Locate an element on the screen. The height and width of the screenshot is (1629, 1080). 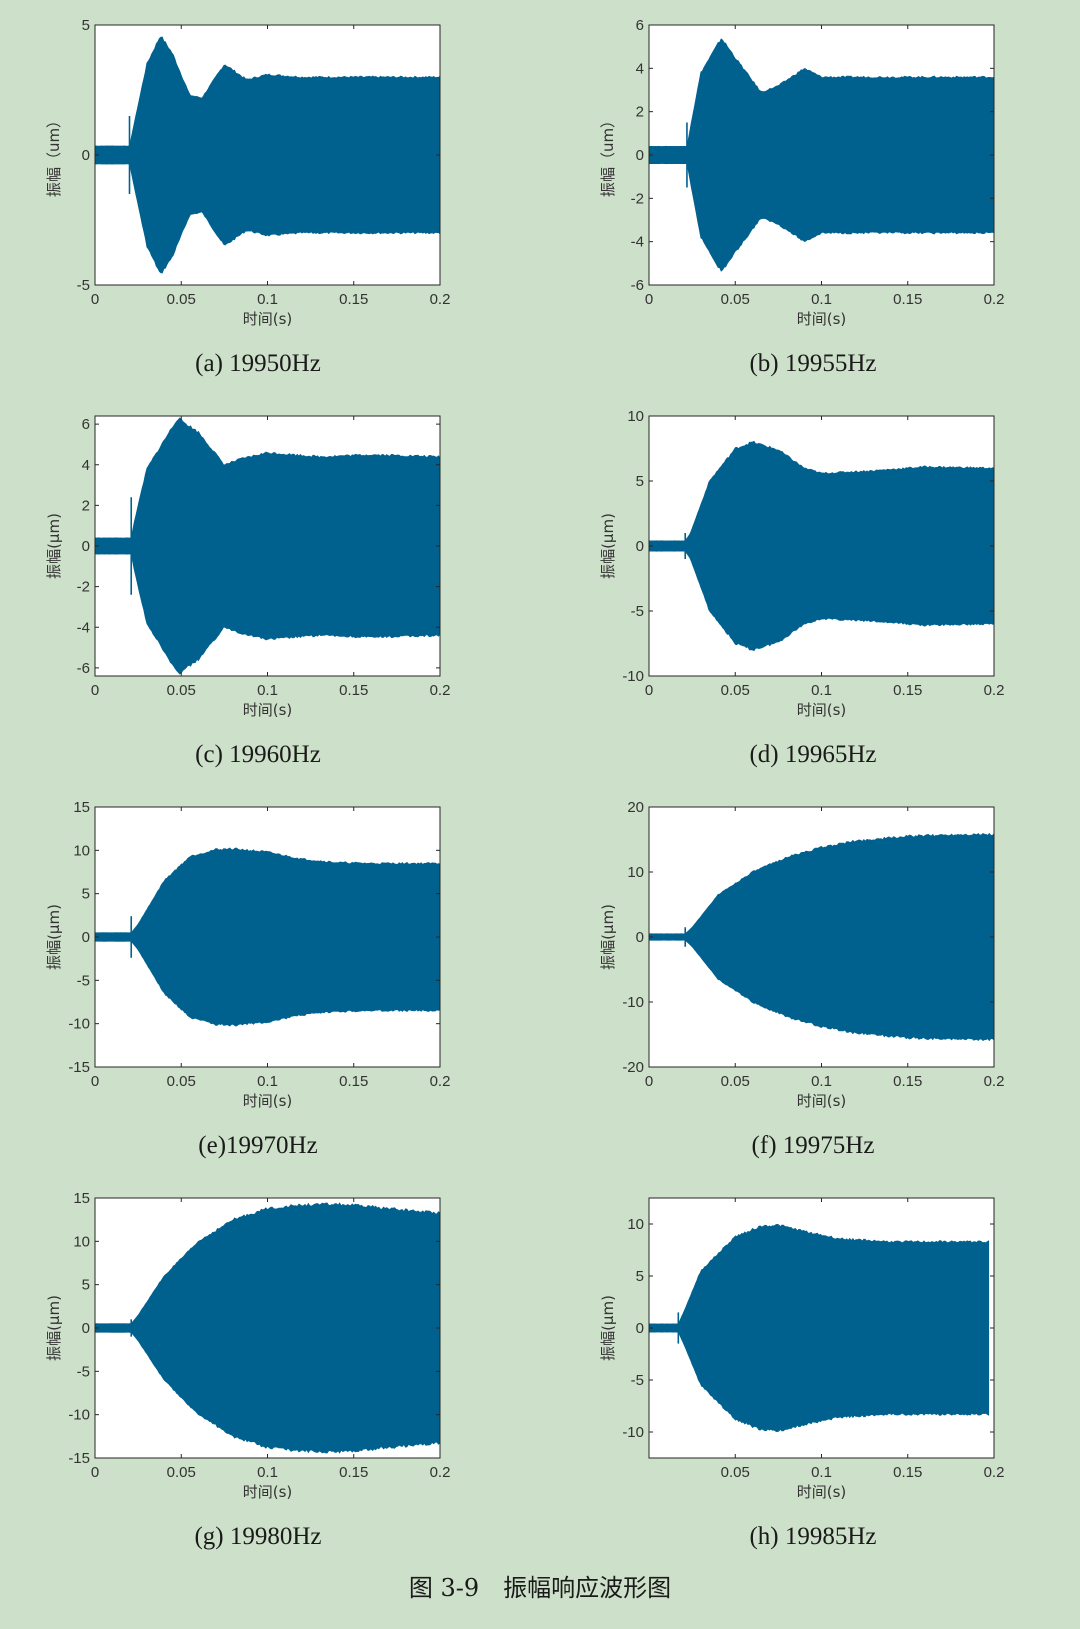
caption-d: (d) 19965Hz is located at coordinates (813, 754).